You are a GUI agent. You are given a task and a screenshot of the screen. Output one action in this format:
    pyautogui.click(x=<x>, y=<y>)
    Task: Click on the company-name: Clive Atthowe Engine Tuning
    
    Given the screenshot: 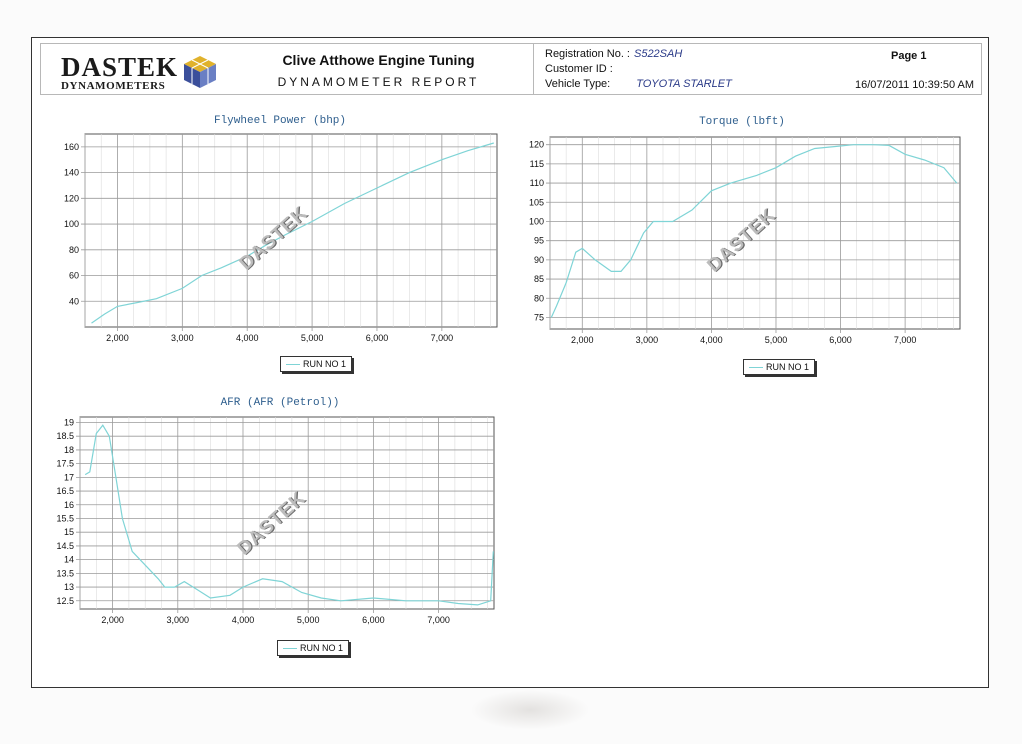 What is the action you would take?
    pyautogui.click(x=378, y=60)
    